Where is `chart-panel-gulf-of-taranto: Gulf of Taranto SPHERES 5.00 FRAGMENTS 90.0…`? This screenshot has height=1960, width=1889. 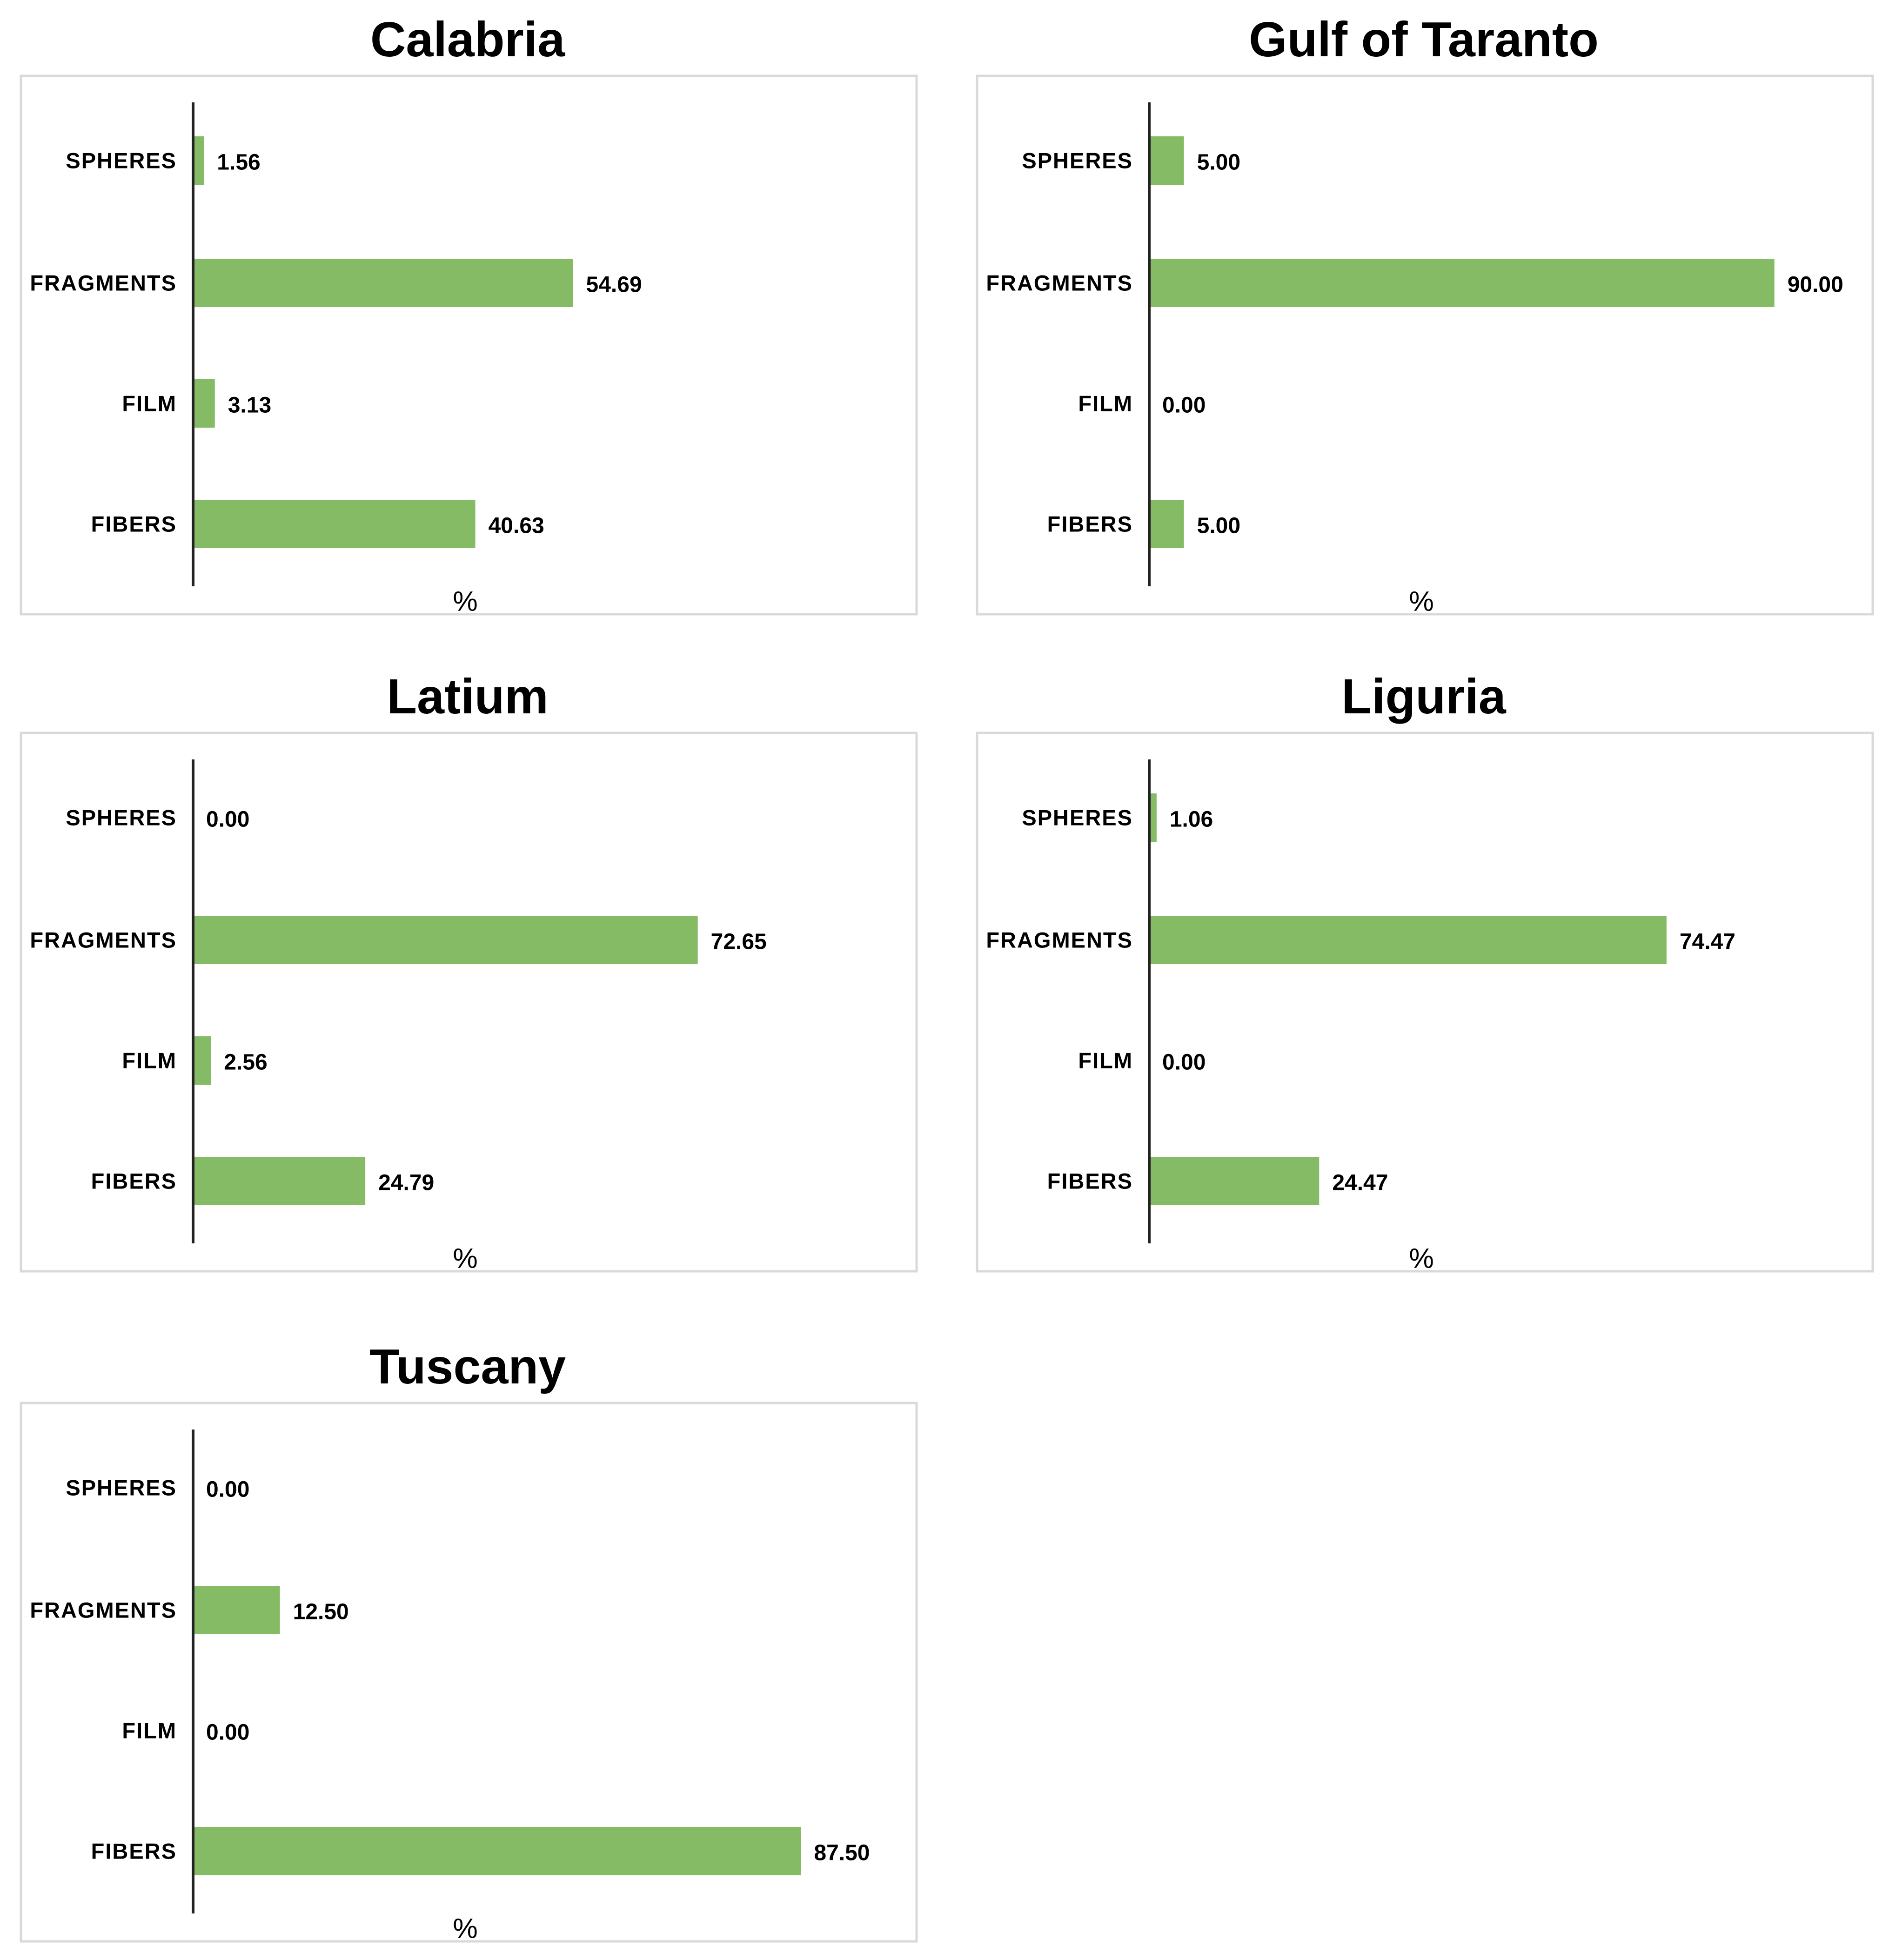
chart-panel-gulf-of-taranto: Gulf of Taranto SPHERES 5.00 FRAGMENTS 90.0… is located at coordinates (1424, 313).